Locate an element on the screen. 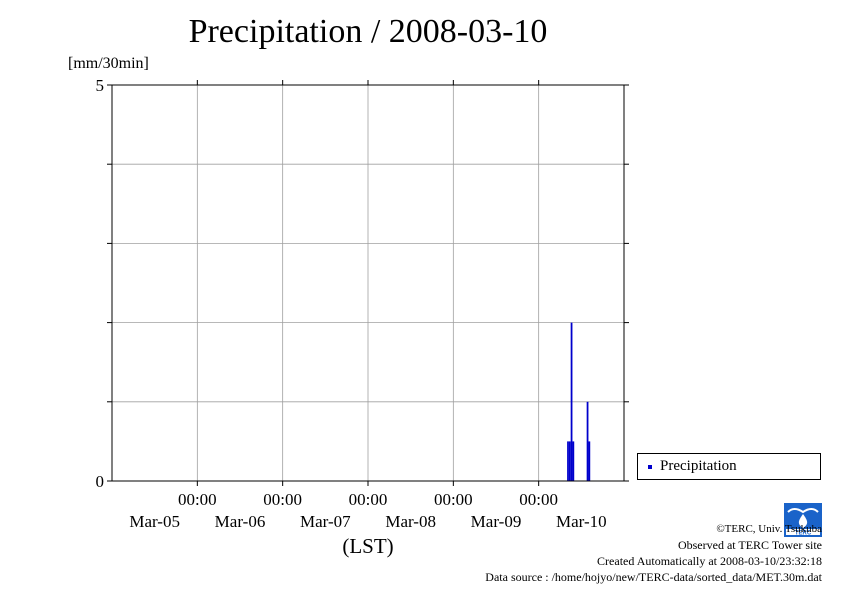  legend: Precipitation is located at coordinates (729, 466).